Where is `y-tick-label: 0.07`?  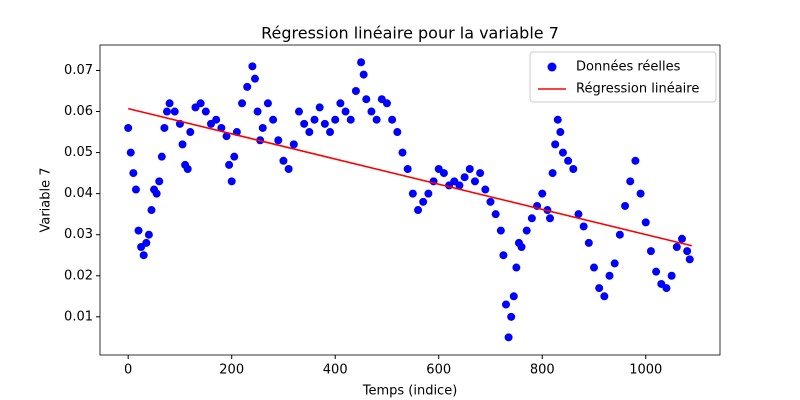
y-tick-label: 0.07 is located at coordinates (78, 70).